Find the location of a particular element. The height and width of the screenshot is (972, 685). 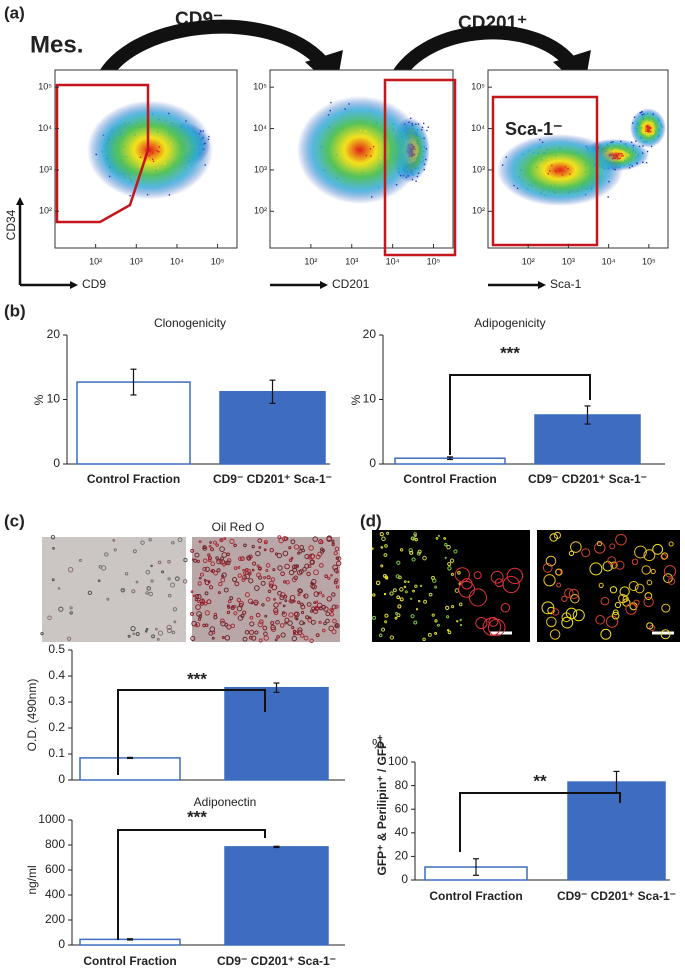

gate is located at coordinates (545, 171).